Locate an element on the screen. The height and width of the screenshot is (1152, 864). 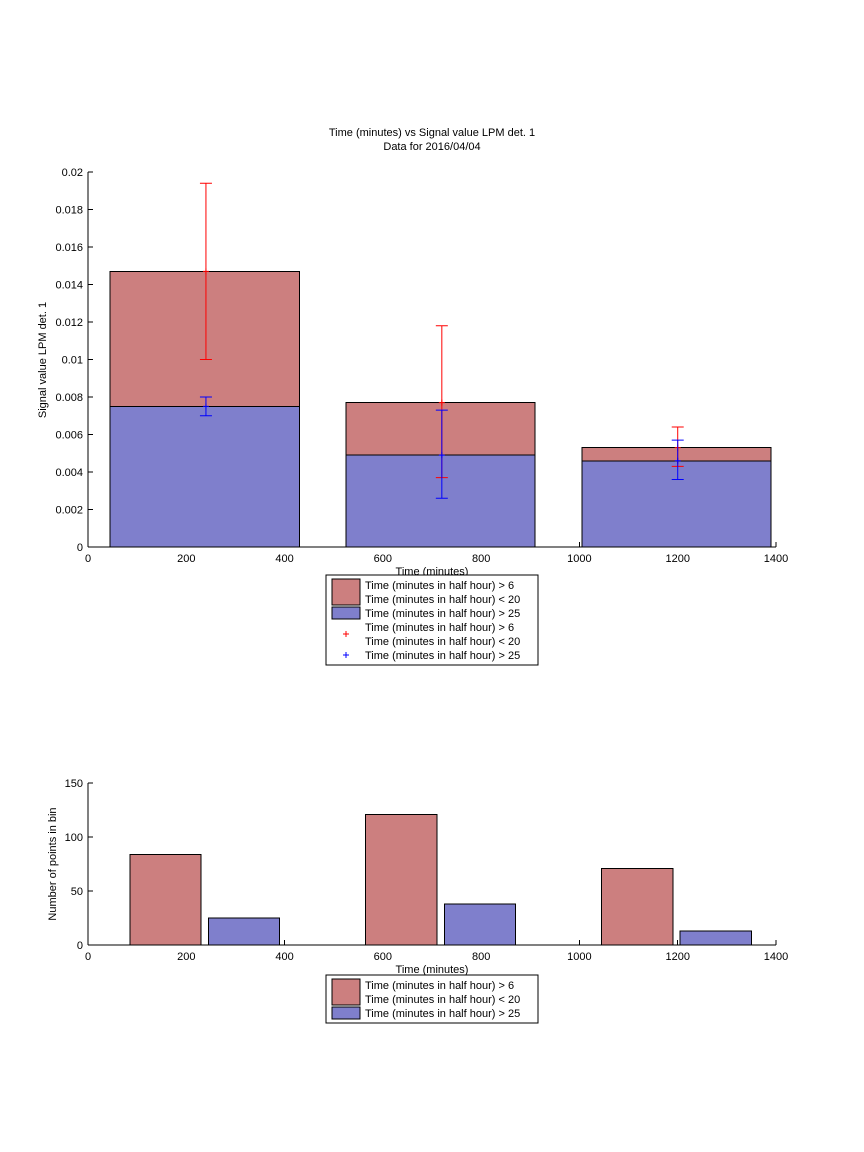
bottom-y-axis-label: Number of points in bin is located at coordinates (53, 863).